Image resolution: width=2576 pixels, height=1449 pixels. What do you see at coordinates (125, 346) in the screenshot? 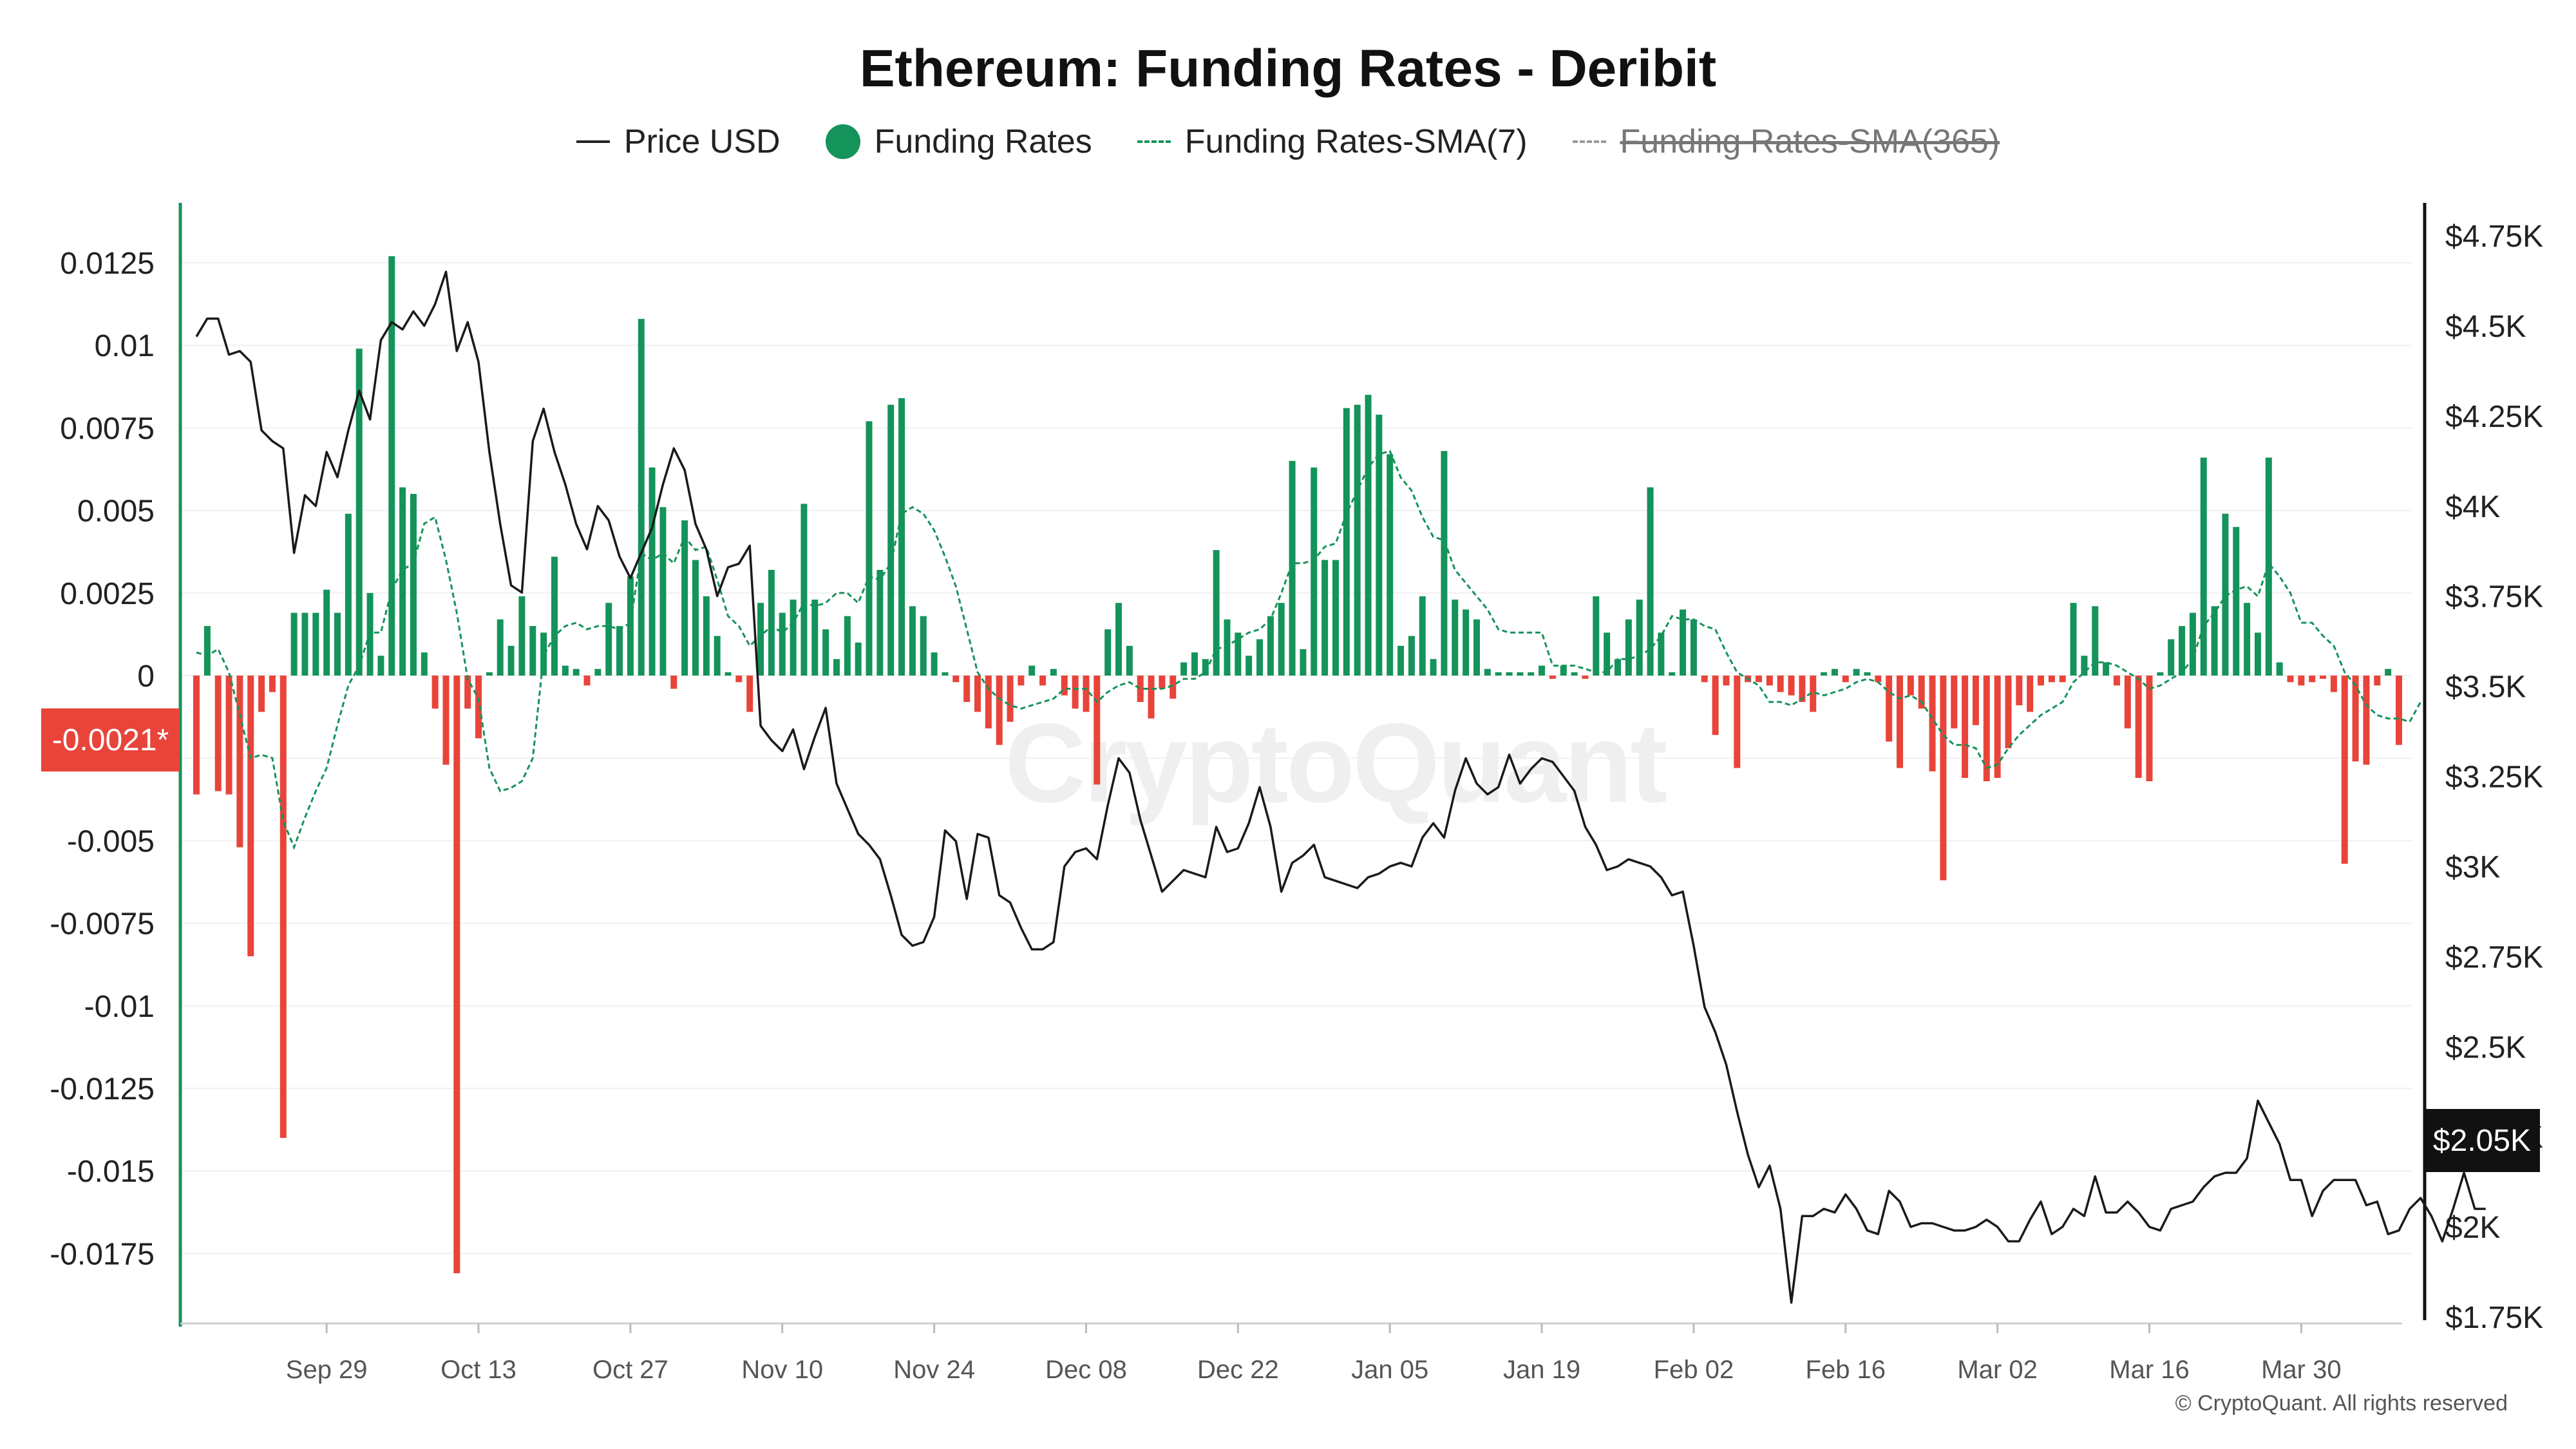
I see `left-tick-label: 0.01` at bounding box center [125, 346].